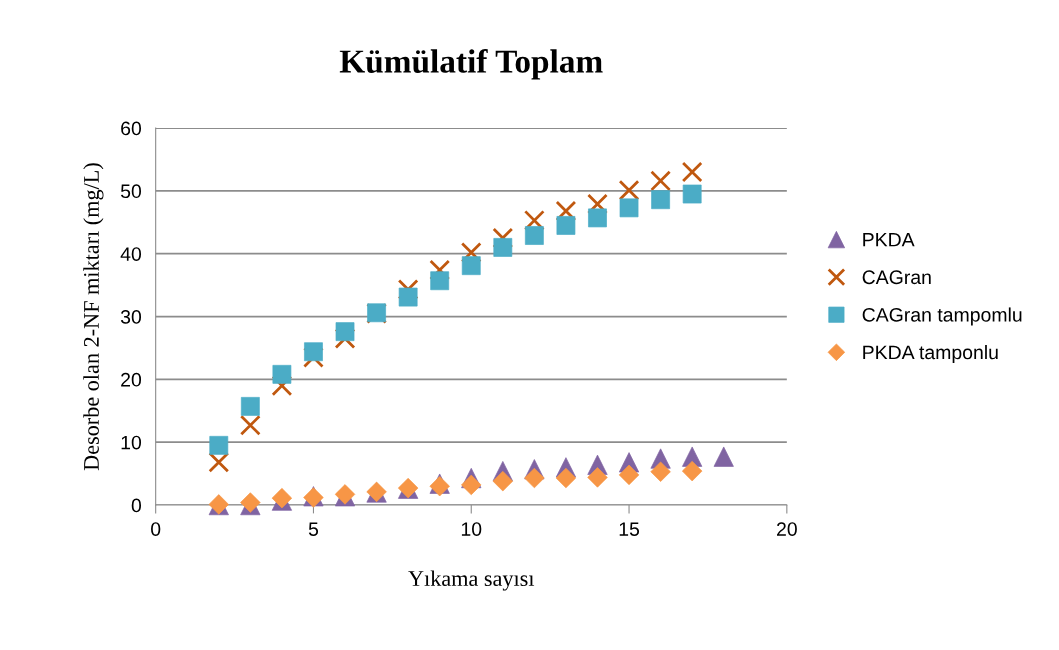  Describe the element at coordinates (787, 529) in the screenshot. I see `x-tick-label: 20` at that location.